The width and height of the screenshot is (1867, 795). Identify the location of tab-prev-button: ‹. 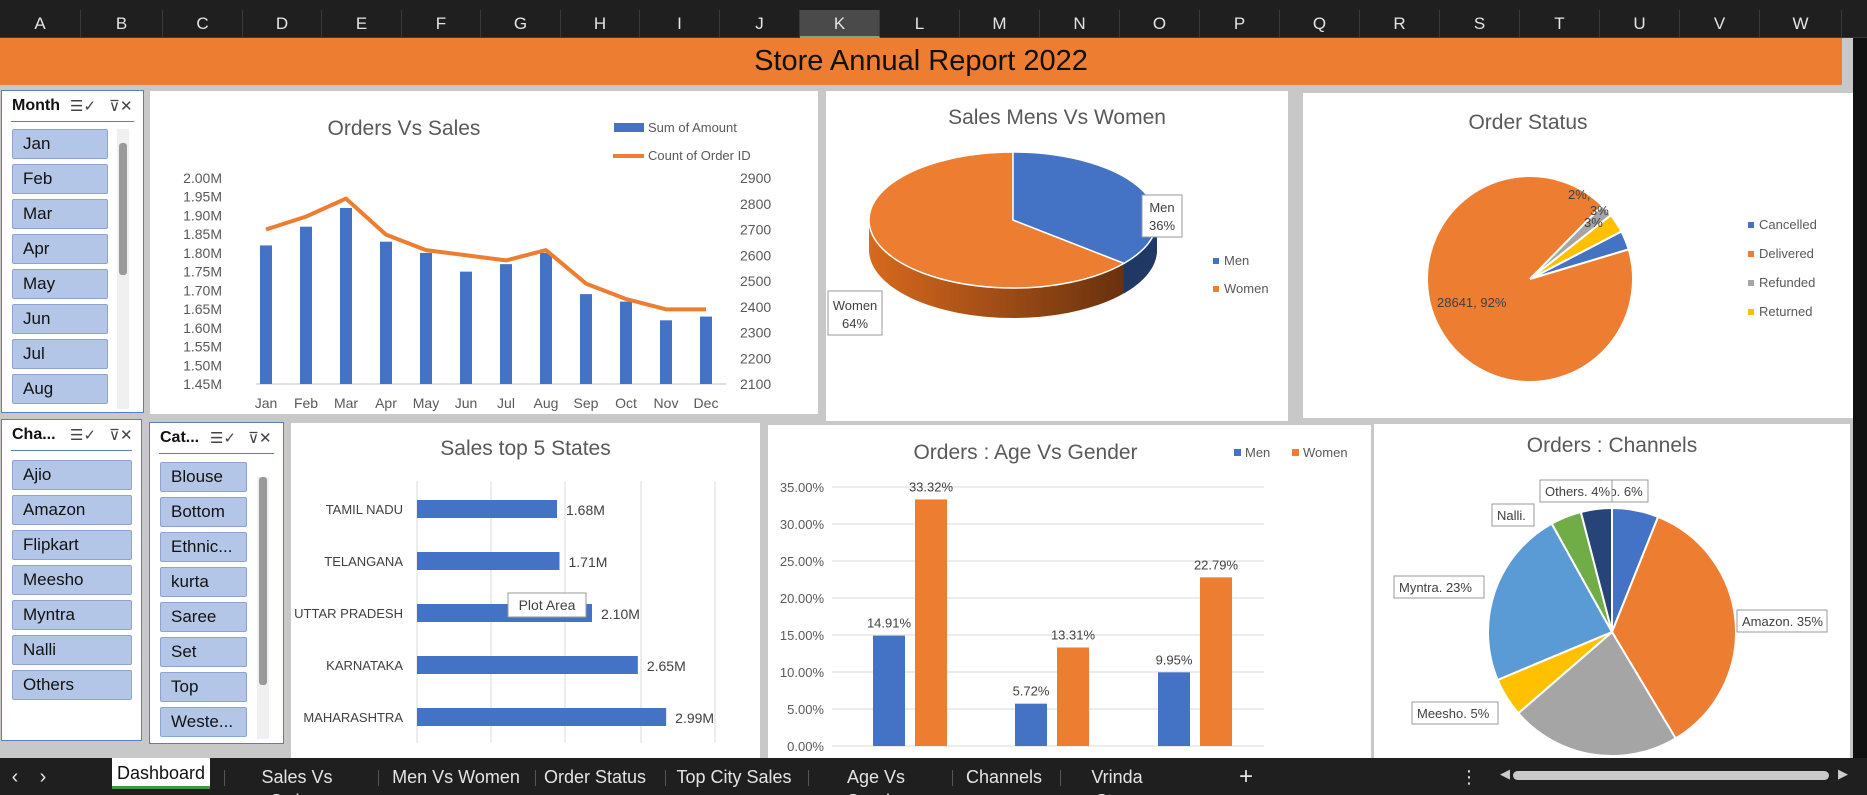
(15, 777).